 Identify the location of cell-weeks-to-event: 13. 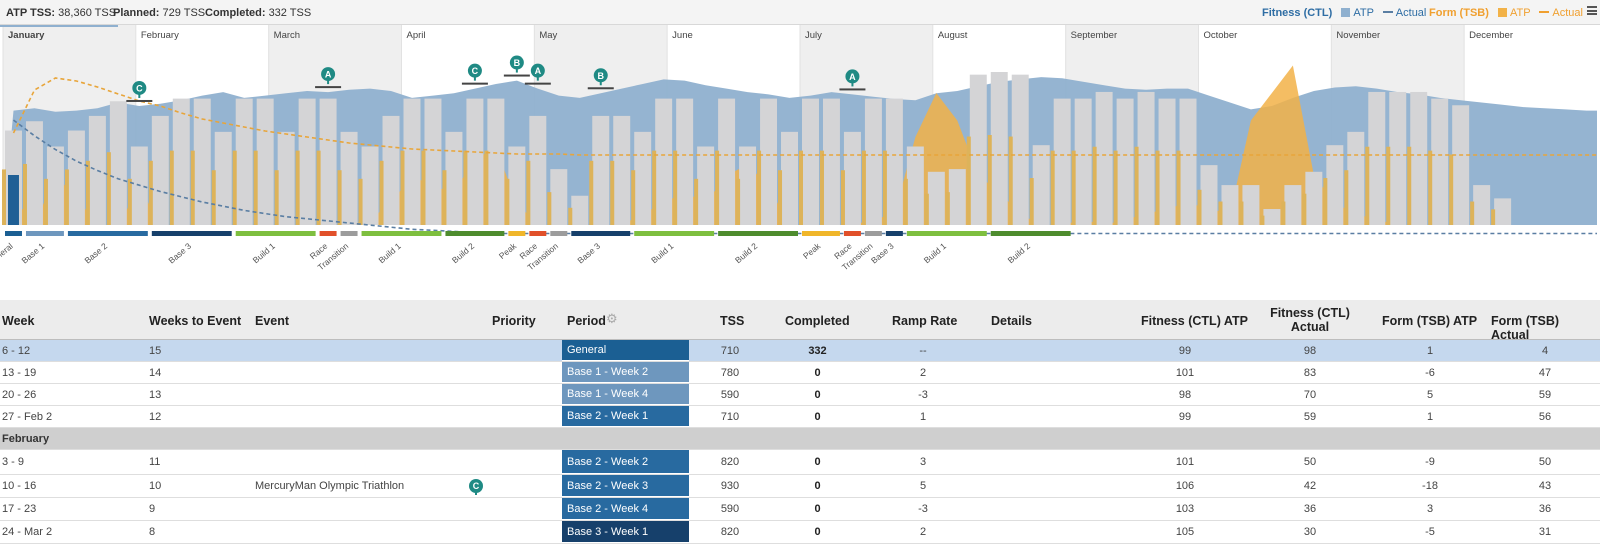
(155, 394).